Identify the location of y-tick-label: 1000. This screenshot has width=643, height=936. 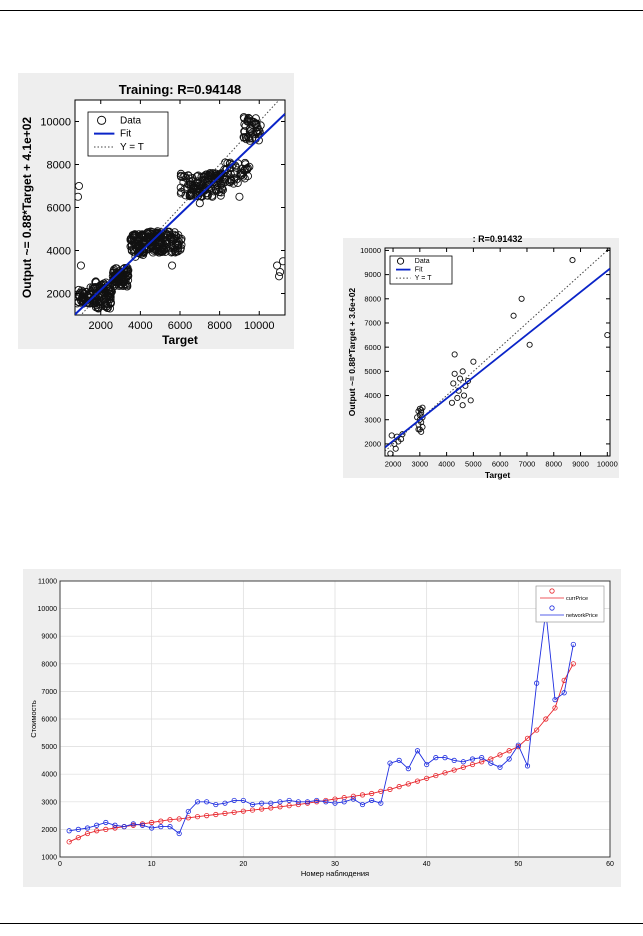
(49, 858).